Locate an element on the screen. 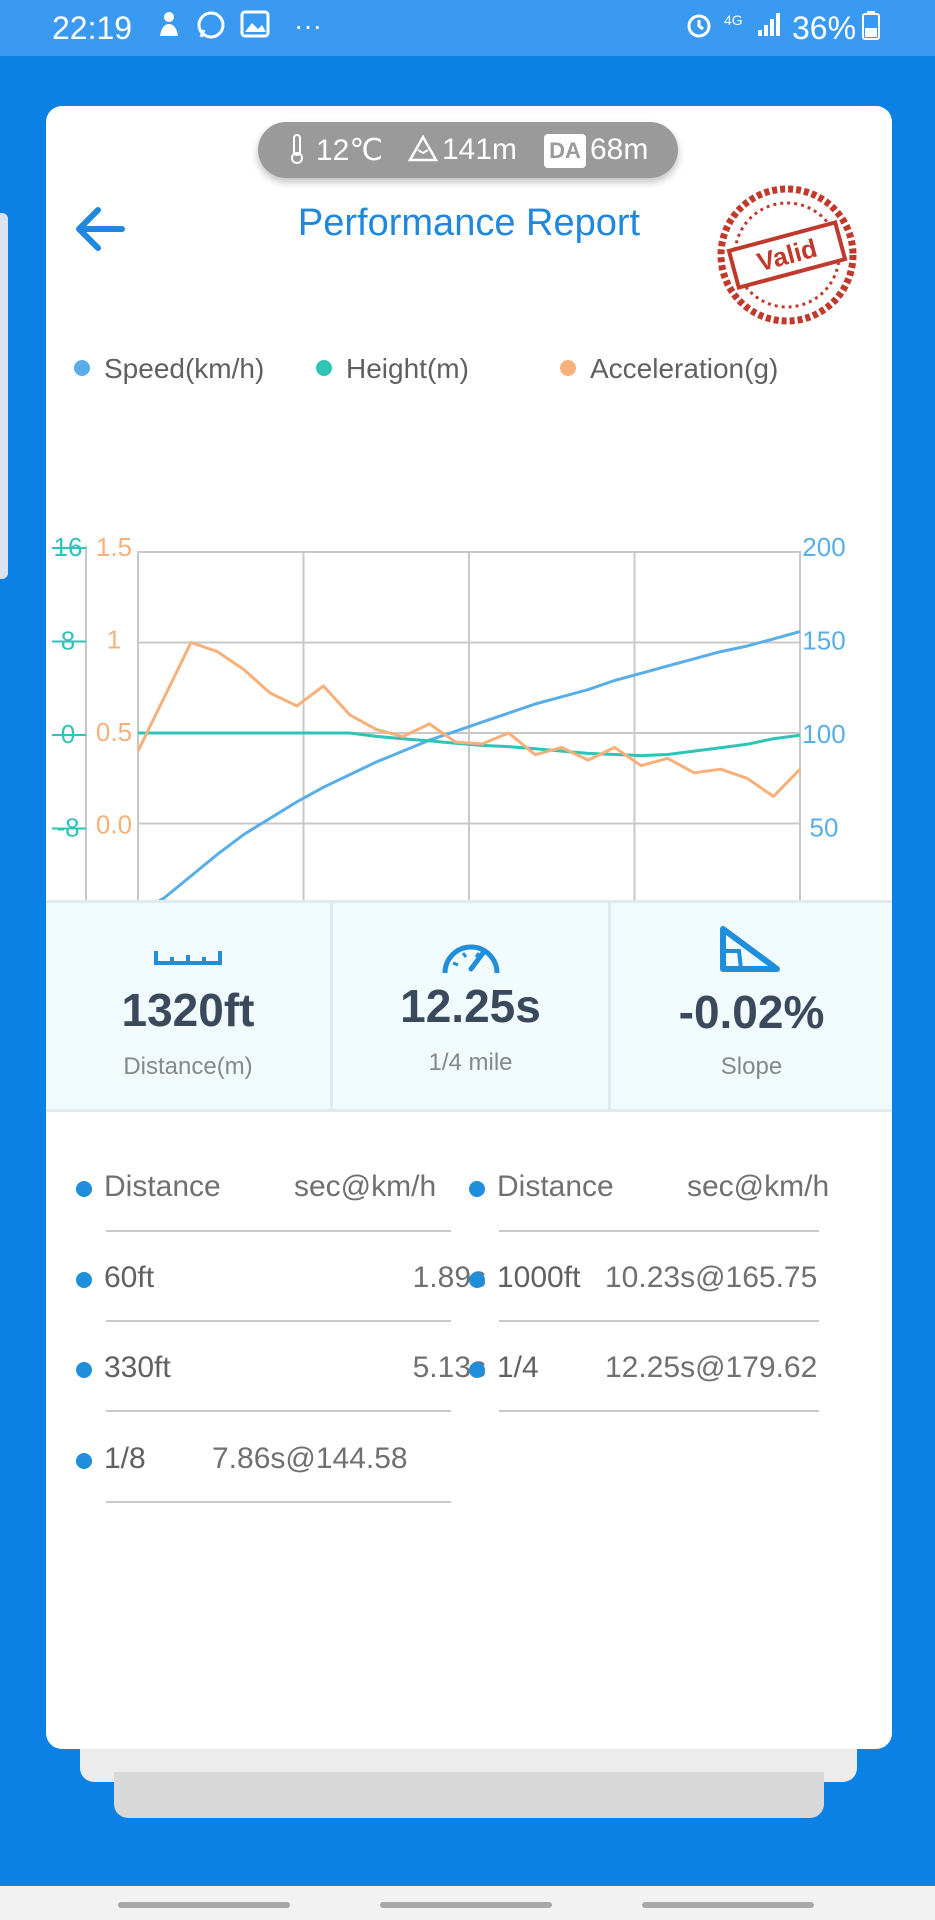 Image resolution: width=935 pixels, height=1920 pixels. row-distance: 330ft is located at coordinates (137, 1367).